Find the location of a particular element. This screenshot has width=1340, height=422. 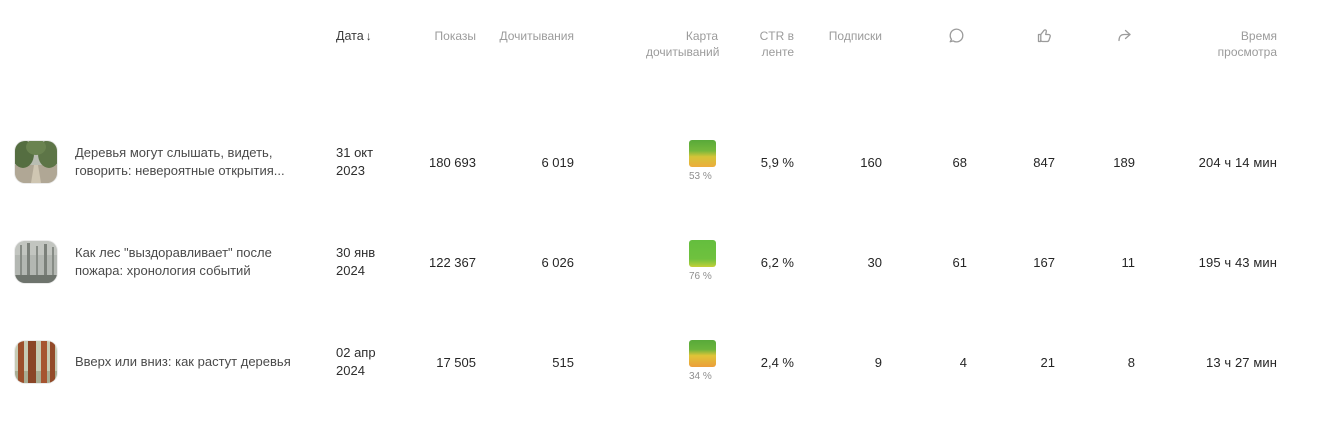

shares-count: 189 is located at coordinates (1124, 162).